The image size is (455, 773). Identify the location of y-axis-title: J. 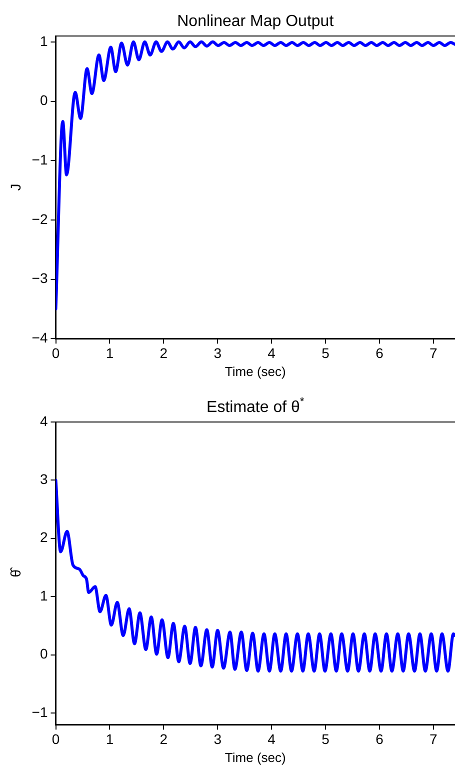
(15, 187).